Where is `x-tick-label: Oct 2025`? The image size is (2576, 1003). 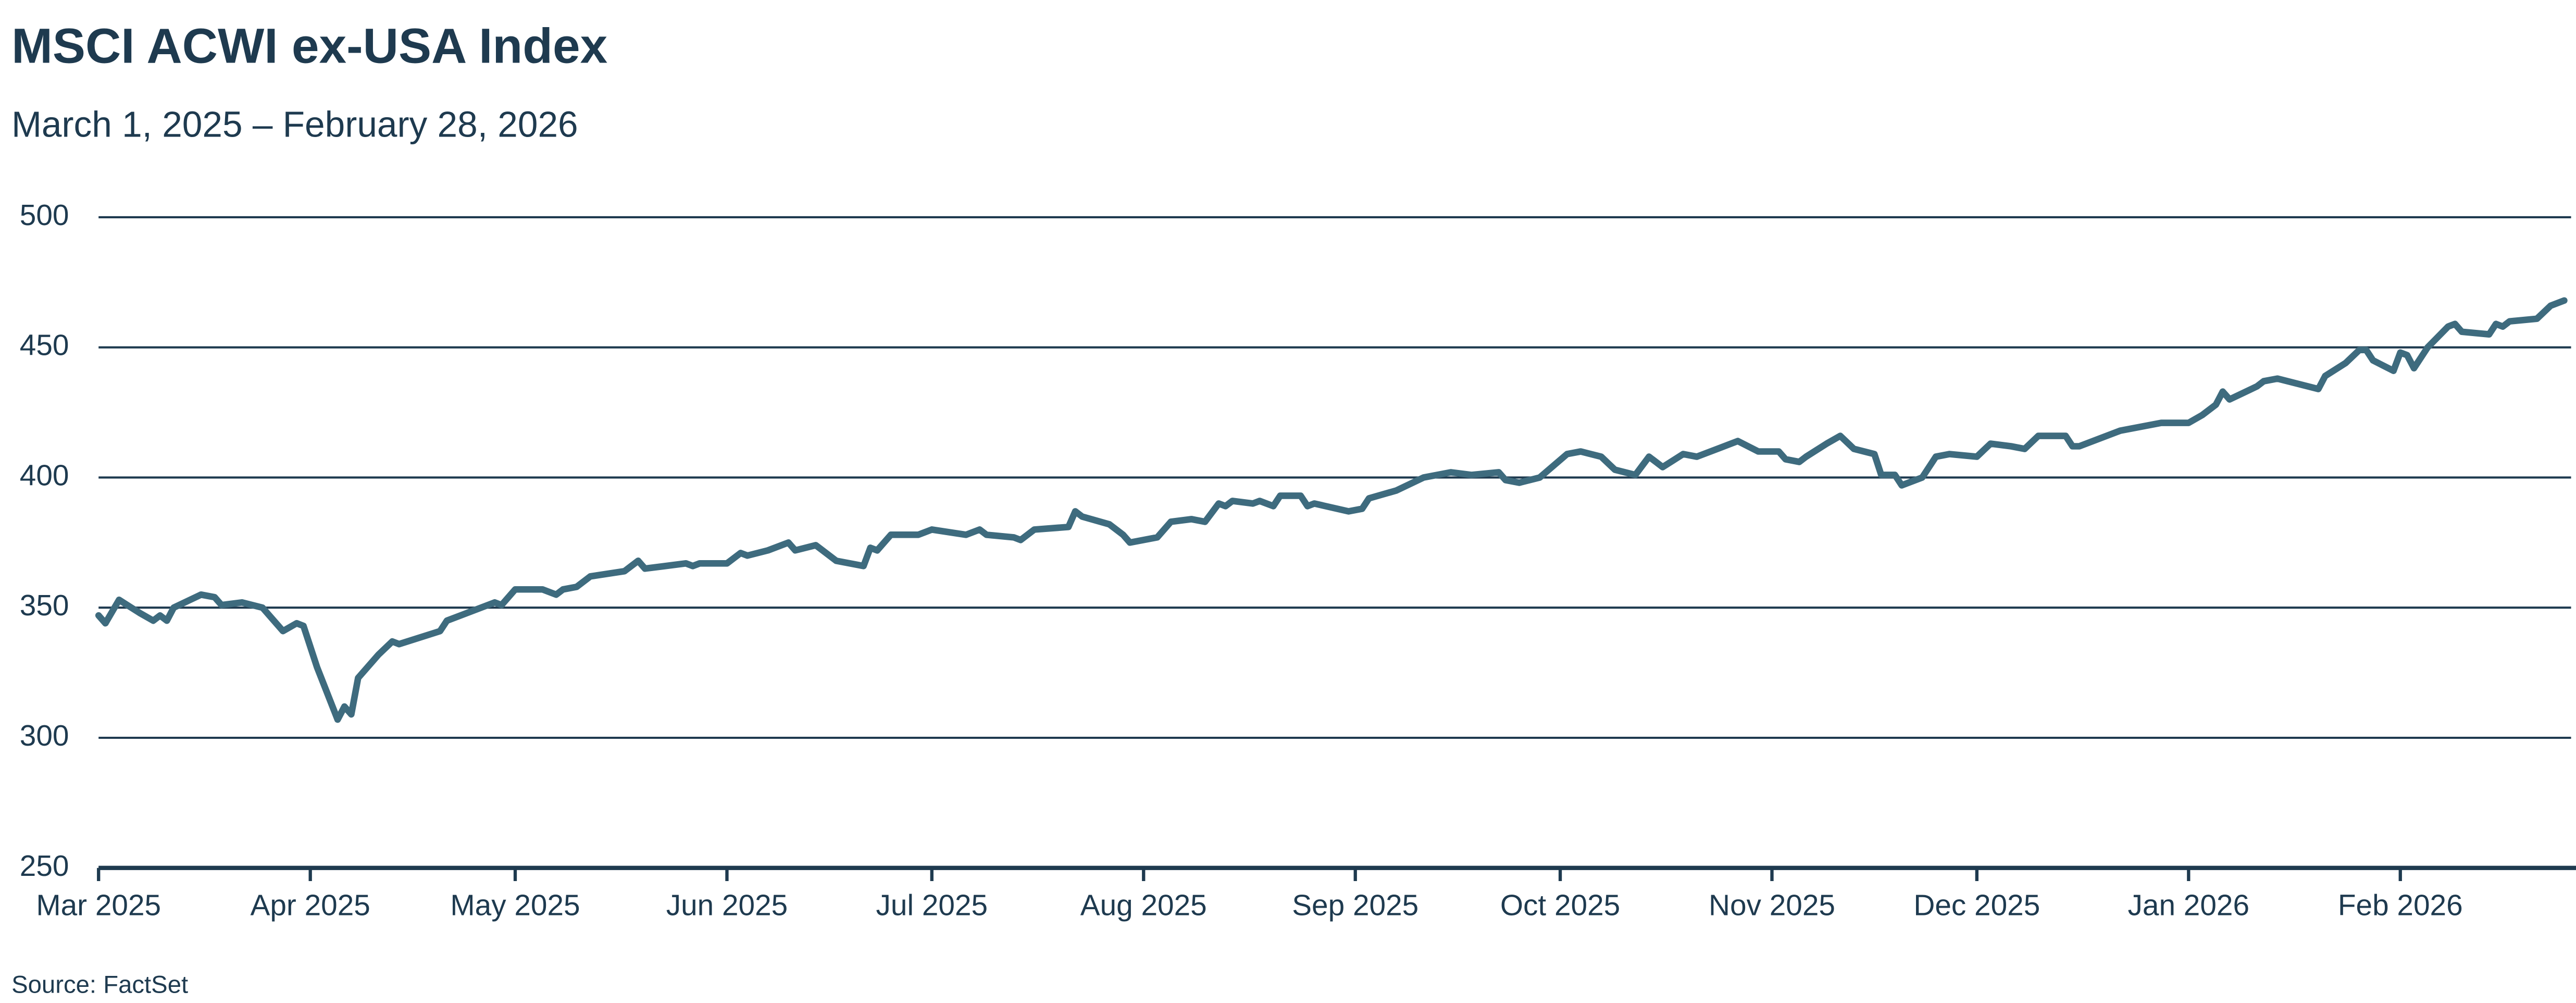
x-tick-label: Oct 2025 is located at coordinates (1560, 906).